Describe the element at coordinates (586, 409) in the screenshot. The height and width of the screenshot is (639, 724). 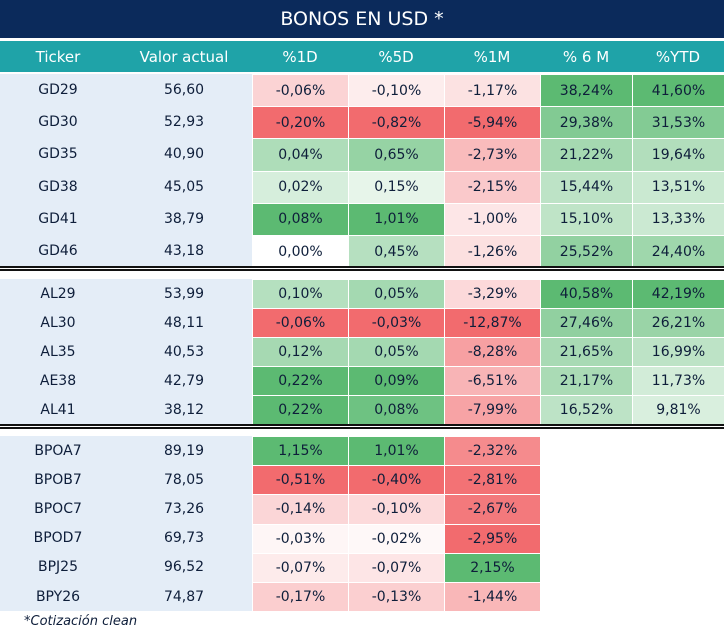
I see `change-cell-m6: 16,52%` at that location.